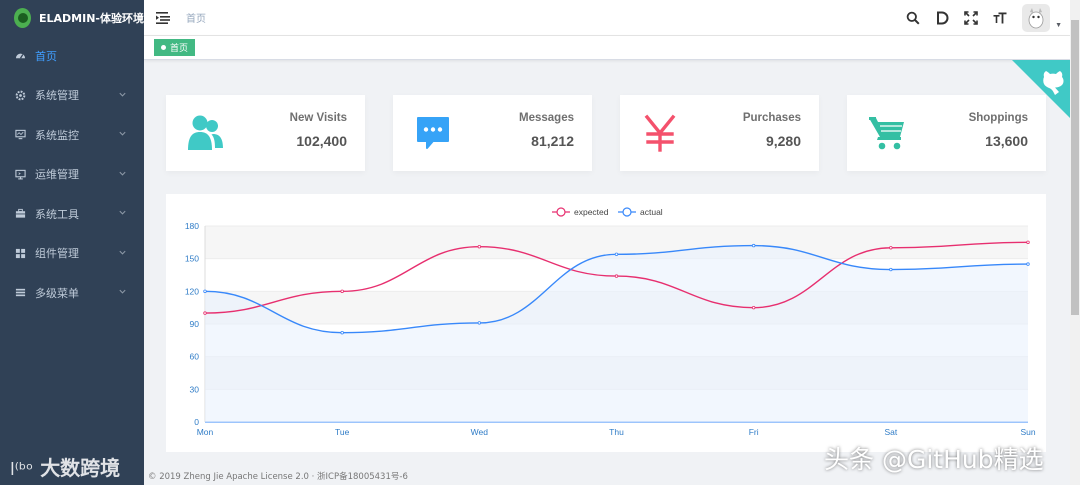  I want to click on panel-text: New Visits 102,400, so click(318, 130).